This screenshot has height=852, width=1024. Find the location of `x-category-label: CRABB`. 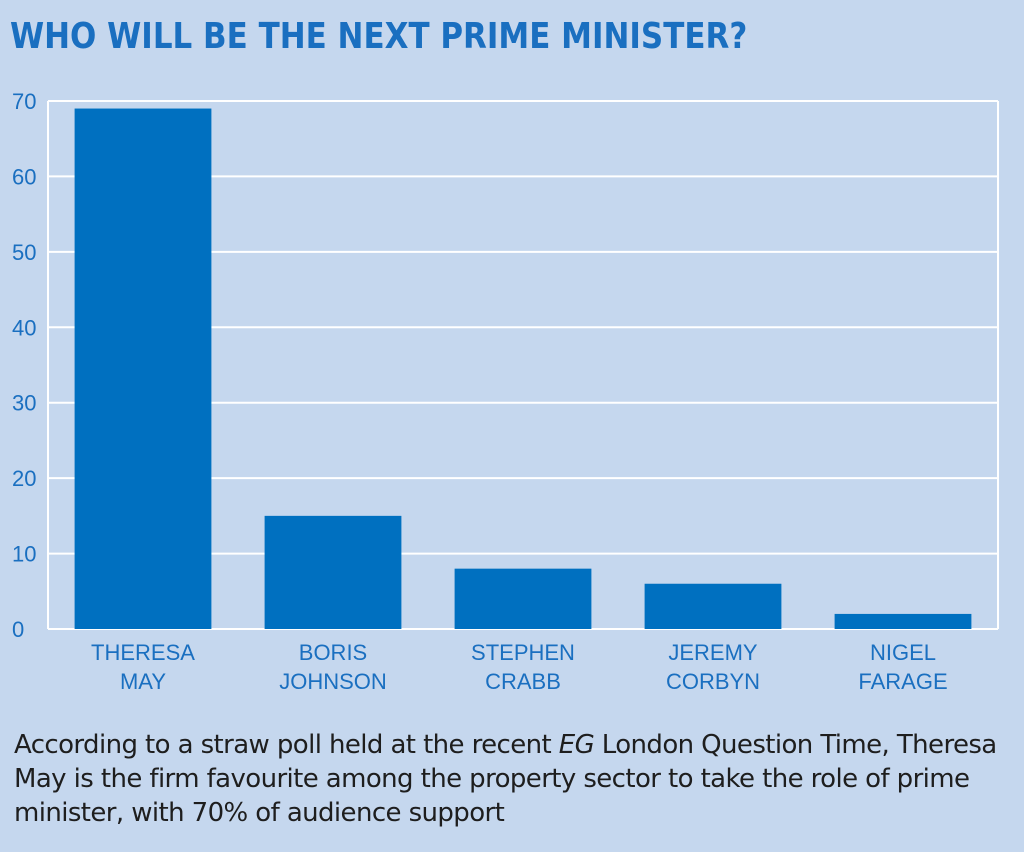

x-category-label: CRABB is located at coordinates (523, 681).